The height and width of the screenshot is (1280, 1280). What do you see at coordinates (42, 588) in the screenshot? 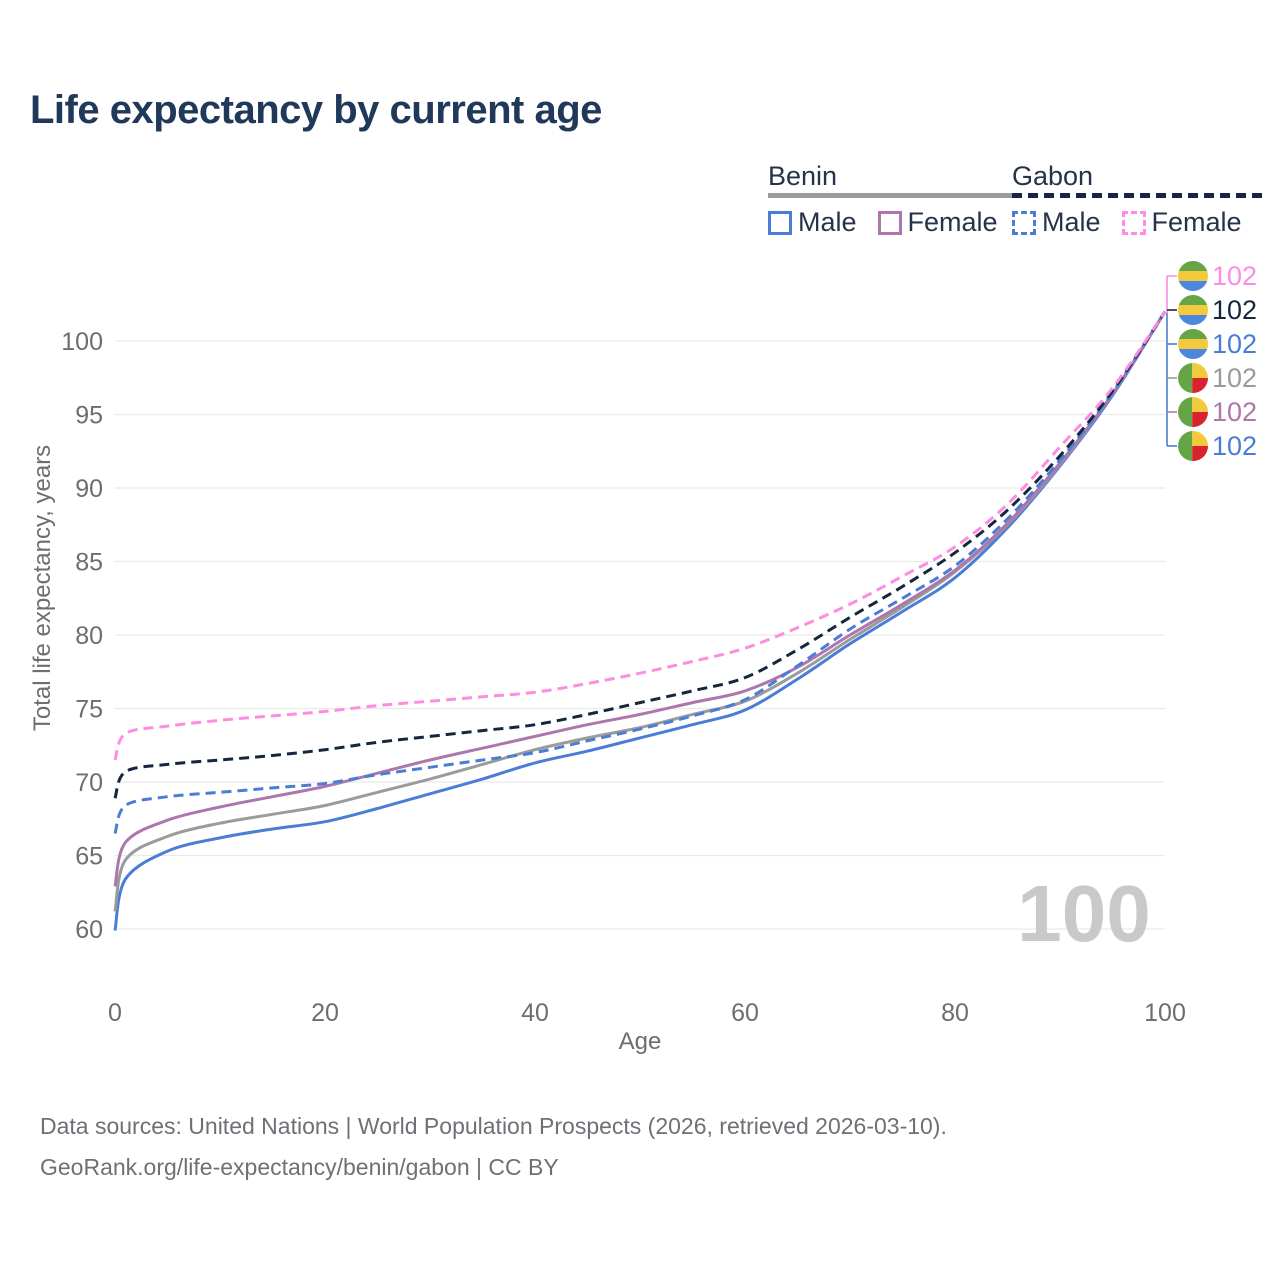
I see `y-axis-title: Total life expectancy, years` at bounding box center [42, 588].